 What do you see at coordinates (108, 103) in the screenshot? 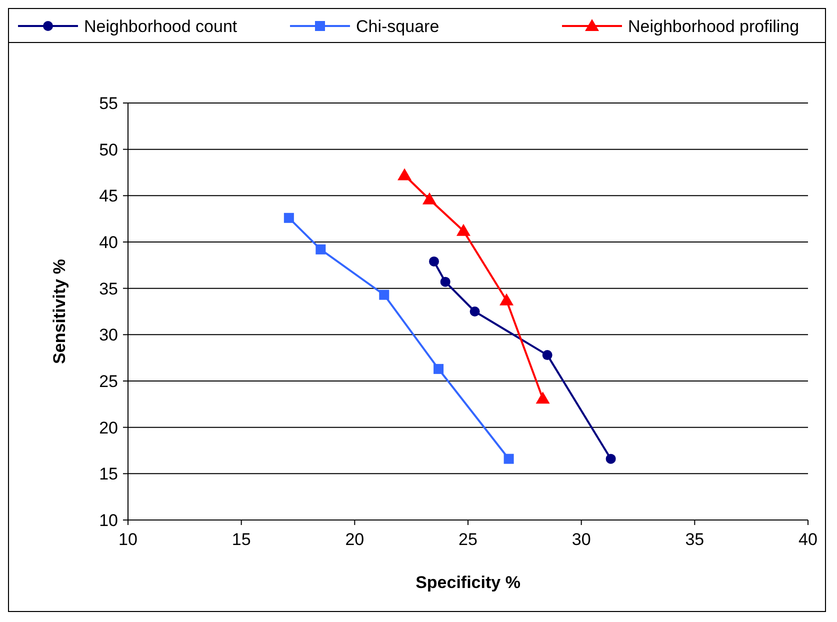
I see `y-tick-label: 55` at bounding box center [108, 103].